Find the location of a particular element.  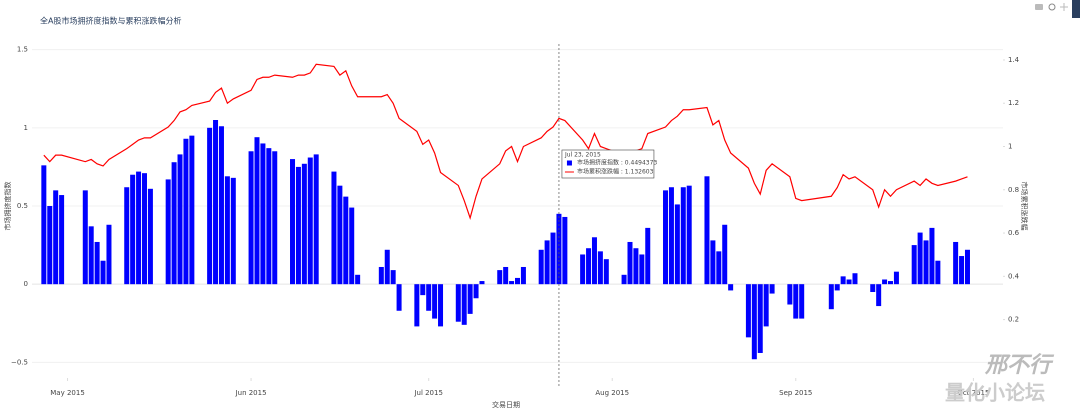

hover-item: 市场累积涨跌幅 : 1.132603 is located at coordinates (615, 172).